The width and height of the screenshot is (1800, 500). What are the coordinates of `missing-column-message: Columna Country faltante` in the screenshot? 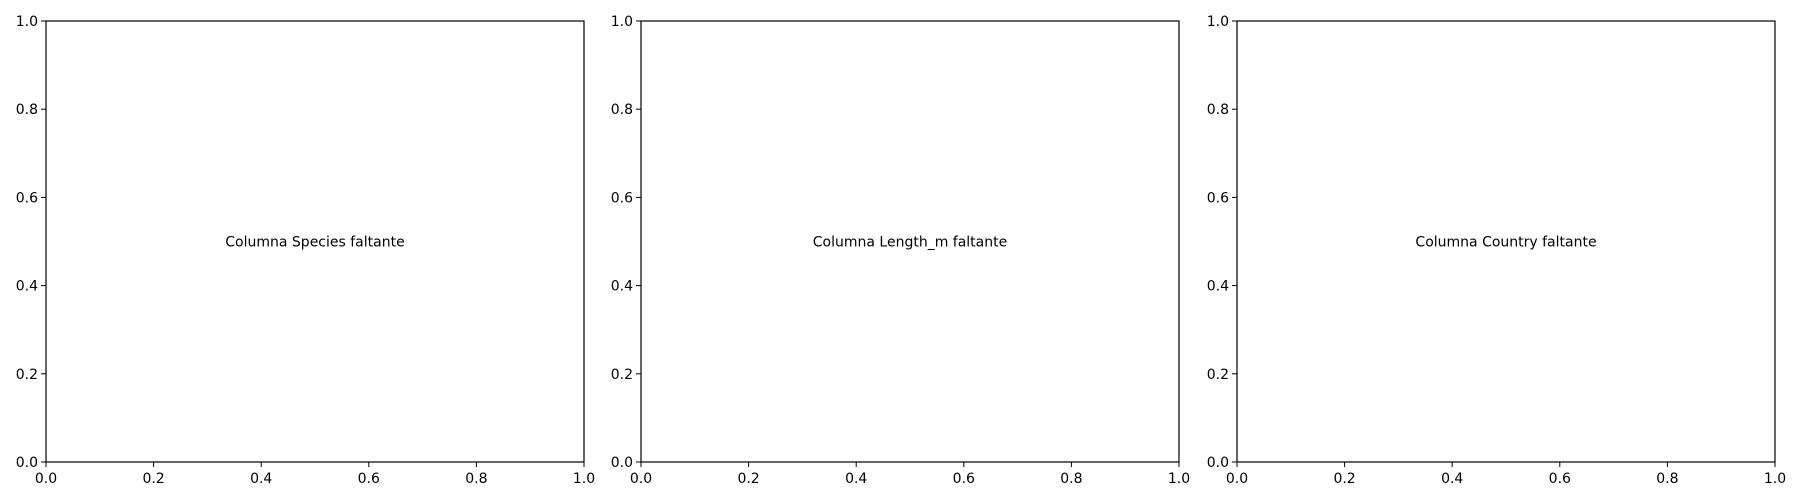 It's located at (1505, 243).